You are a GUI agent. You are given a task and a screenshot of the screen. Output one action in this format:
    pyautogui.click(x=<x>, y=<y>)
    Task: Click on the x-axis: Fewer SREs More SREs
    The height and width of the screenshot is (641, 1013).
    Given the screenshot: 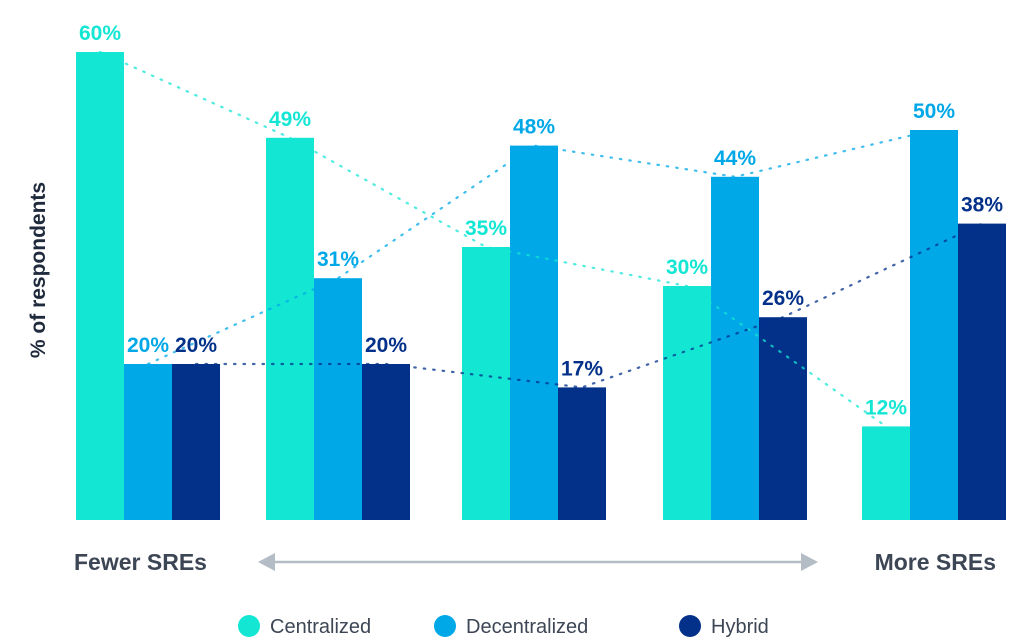 What is the action you would take?
    pyautogui.click(x=535, y=562)
    